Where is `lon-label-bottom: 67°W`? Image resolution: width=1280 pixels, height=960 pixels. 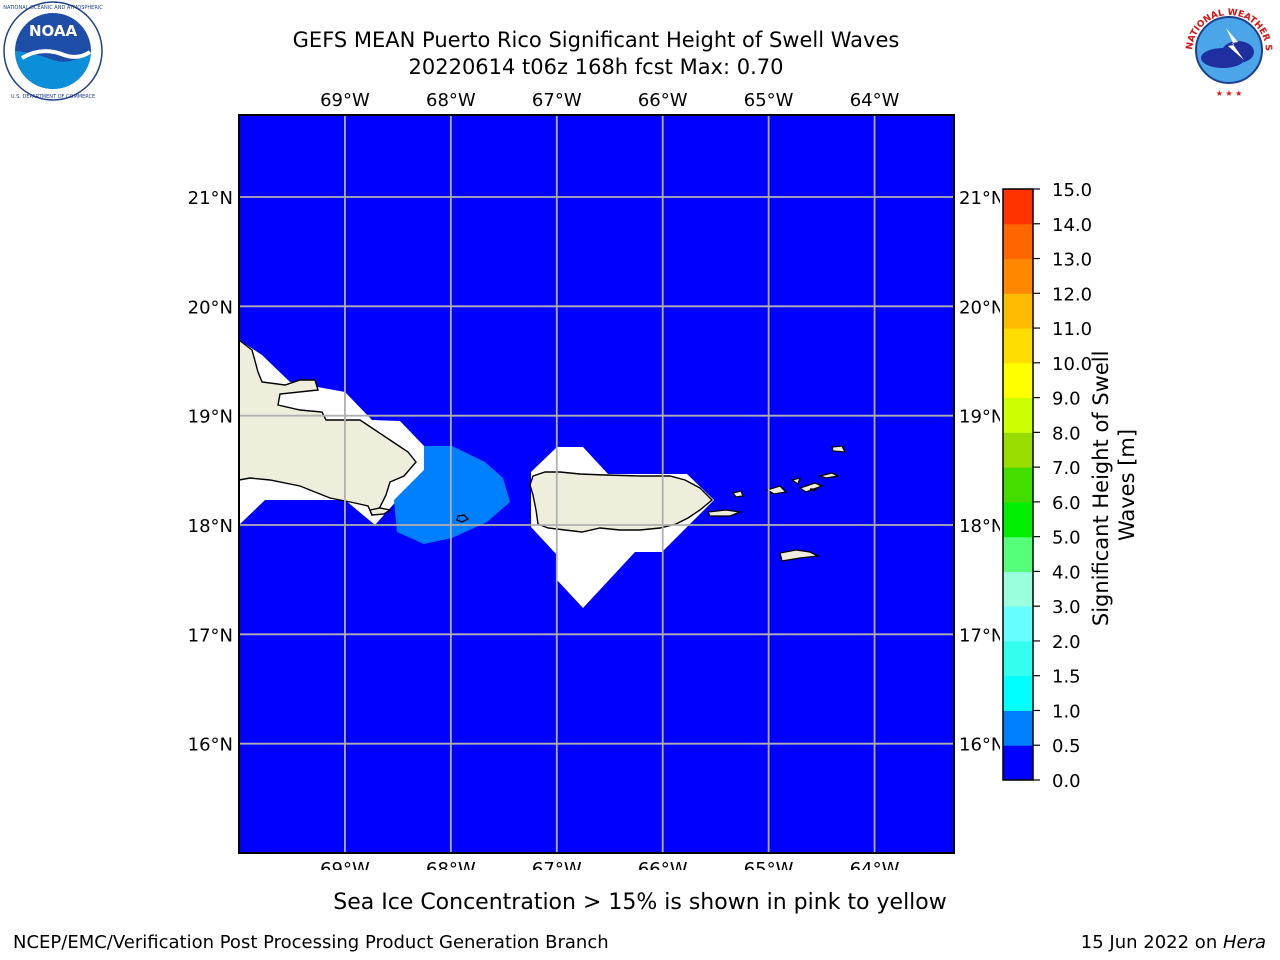
lon-label-bottom: 67°W is located at coordinates (557, 864).